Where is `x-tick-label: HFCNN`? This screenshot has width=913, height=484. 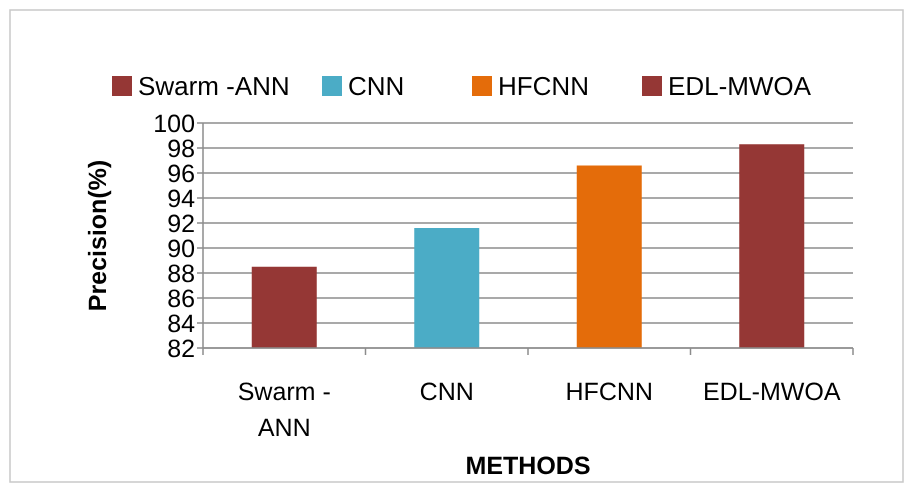
x-tick-label: HFCNN is located at coordinates (609, 392).